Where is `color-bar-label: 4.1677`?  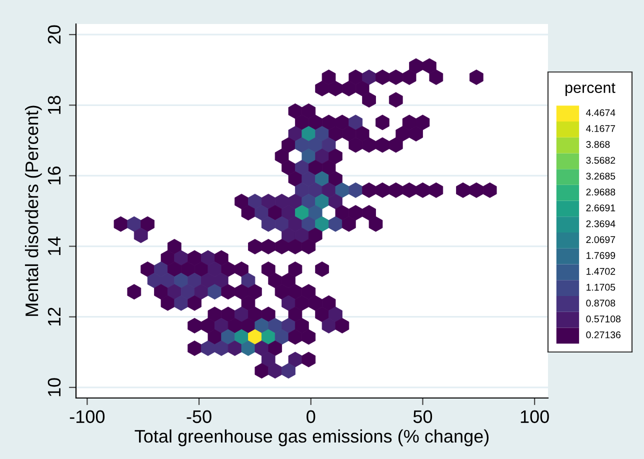 color-bar-label: 4.1677 is located at coordinates (601, 128).